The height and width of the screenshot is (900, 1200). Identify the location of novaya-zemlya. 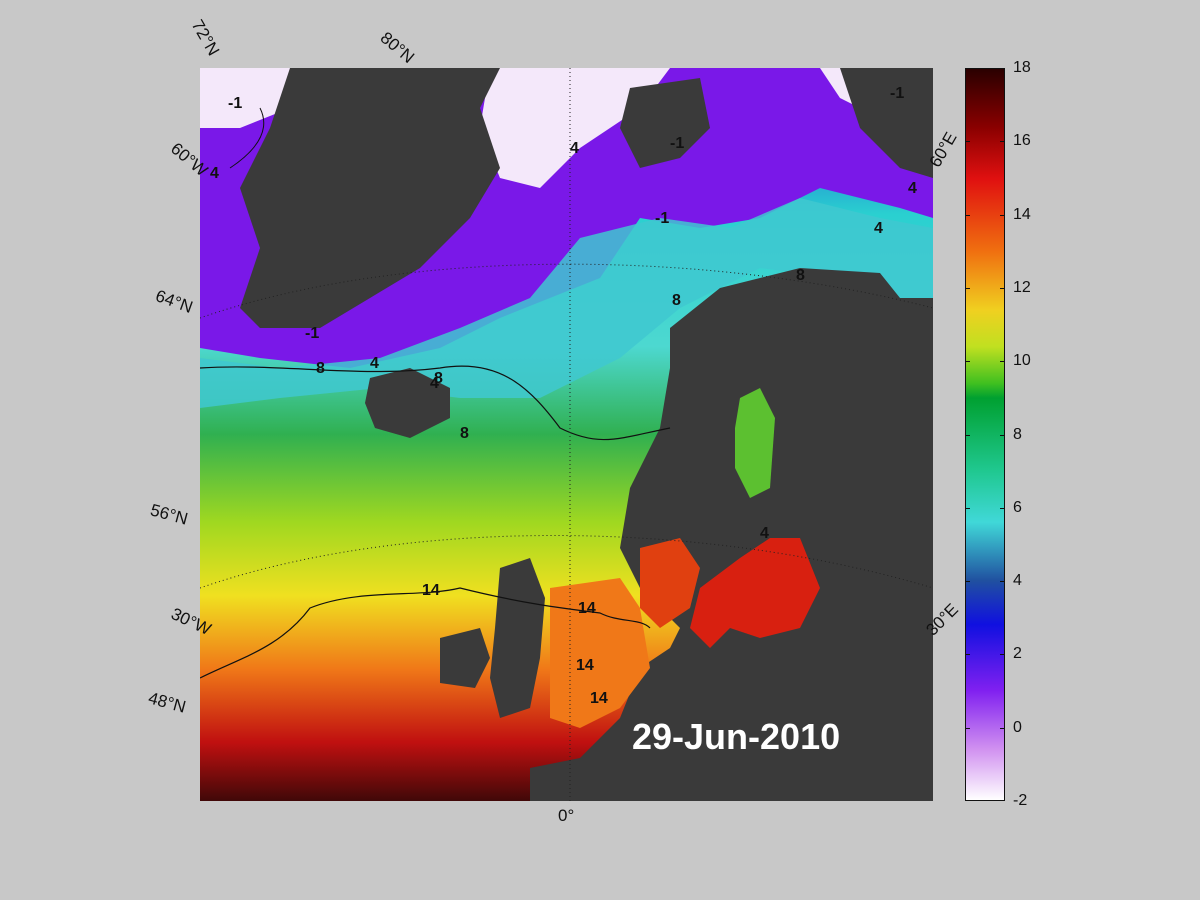
(886, 123).